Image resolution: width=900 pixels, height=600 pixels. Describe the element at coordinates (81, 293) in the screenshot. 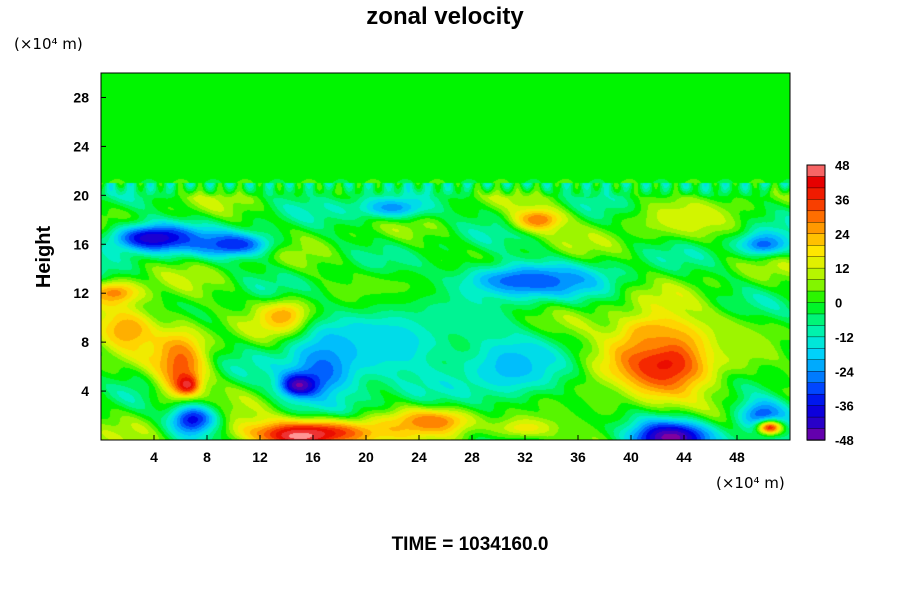

I see `y-tick-label: 12` at that location.